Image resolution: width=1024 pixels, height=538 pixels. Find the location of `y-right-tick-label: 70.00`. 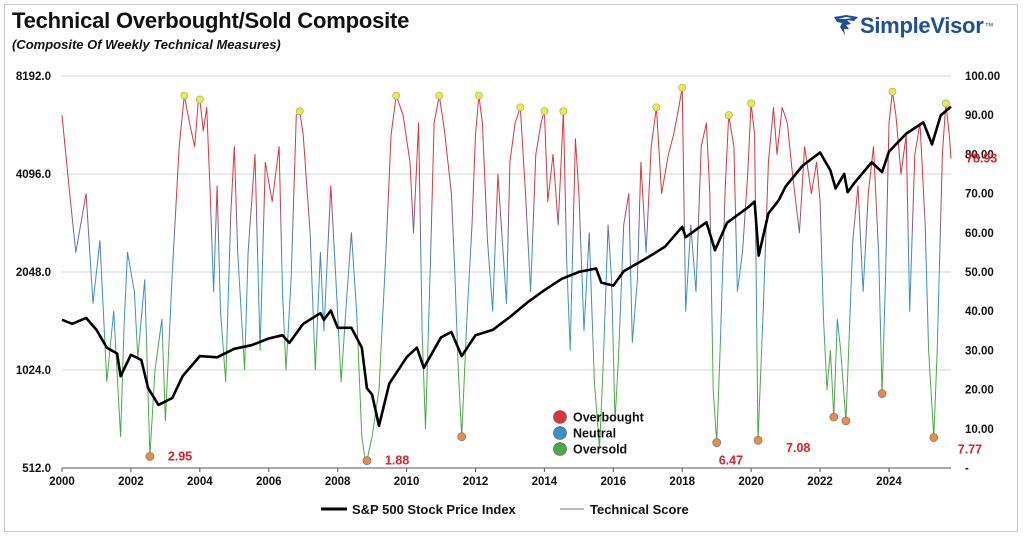

y-right-tick-label: 70.00 is located at coordinates (979, 195).